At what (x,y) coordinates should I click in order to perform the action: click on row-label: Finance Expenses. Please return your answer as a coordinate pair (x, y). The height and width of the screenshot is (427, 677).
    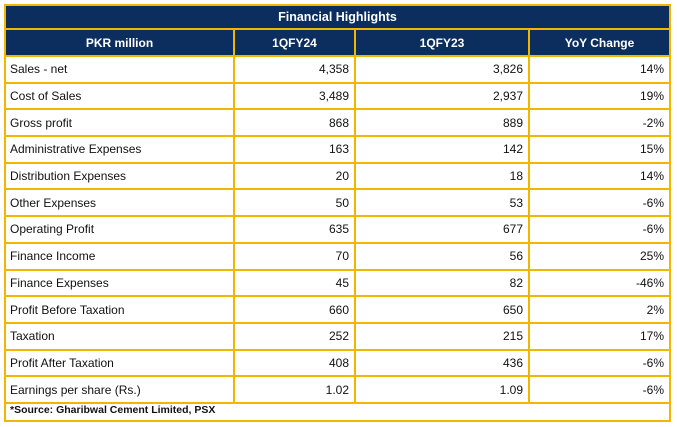
    Looking at the image, I should click on (120, 283).